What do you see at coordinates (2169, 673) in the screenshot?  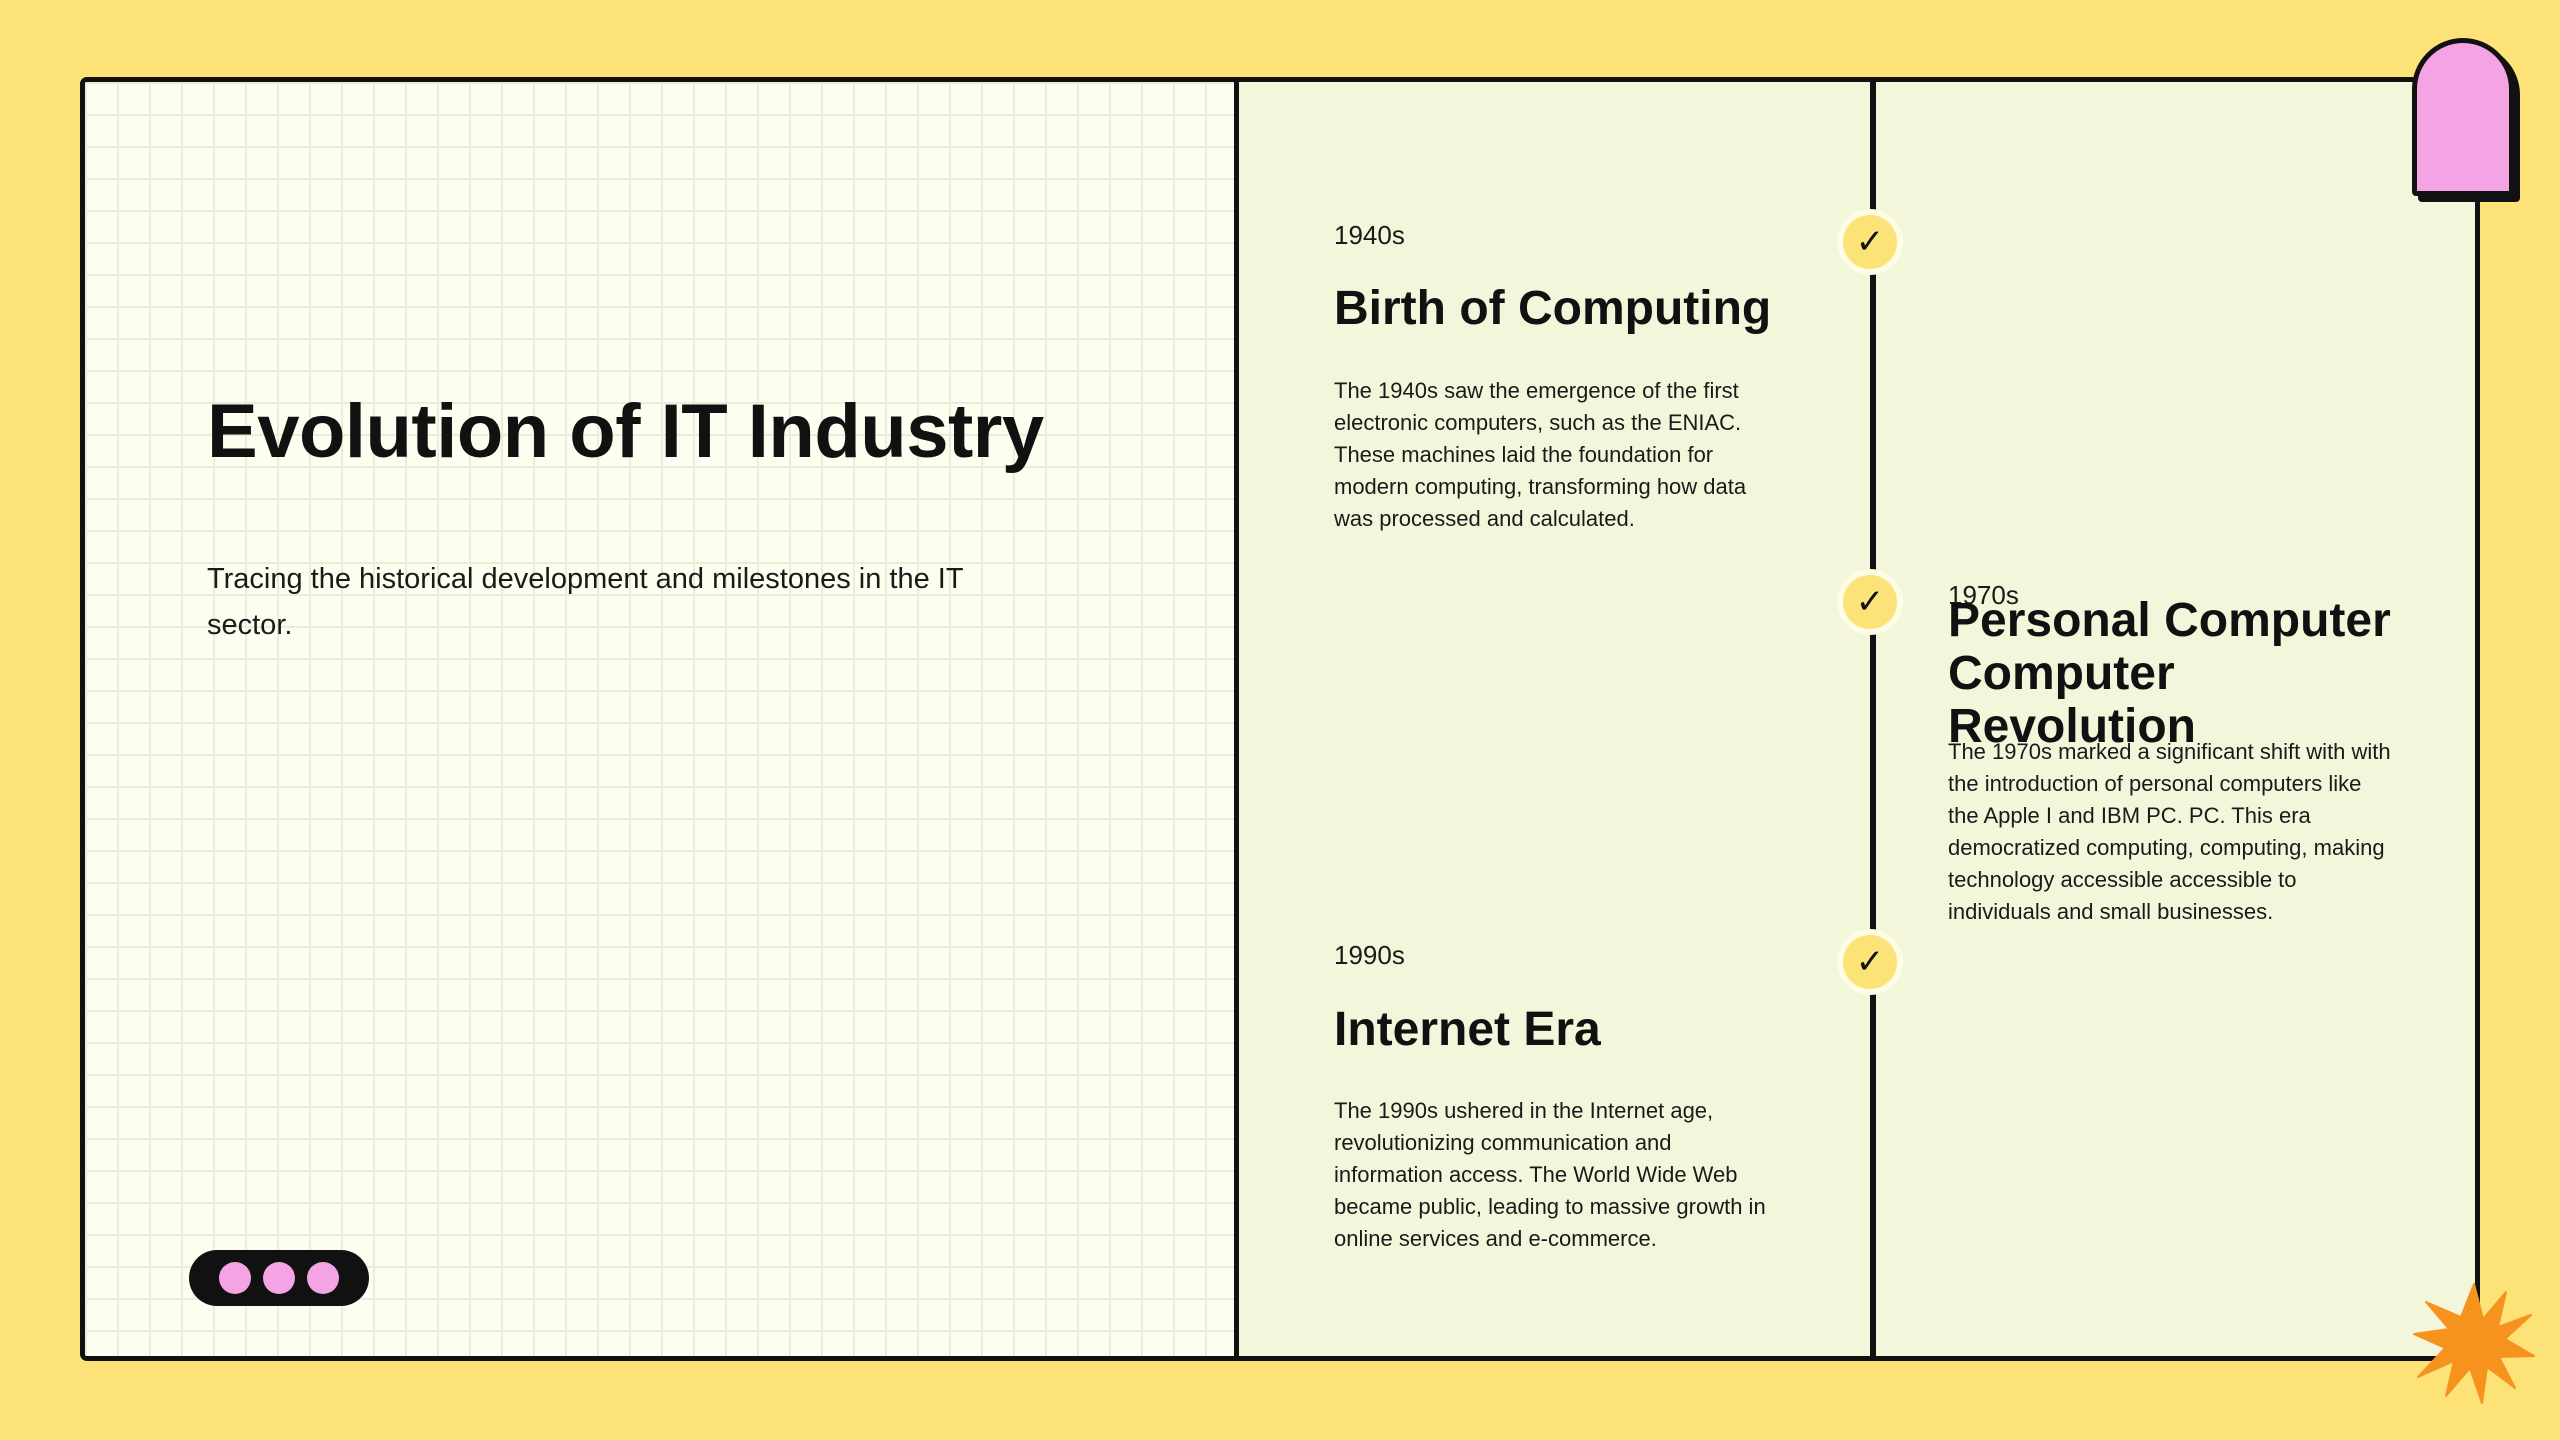 I see `event-1970s-title: Personal Computer Computer Revolution` at bounding box center [2169, 673].